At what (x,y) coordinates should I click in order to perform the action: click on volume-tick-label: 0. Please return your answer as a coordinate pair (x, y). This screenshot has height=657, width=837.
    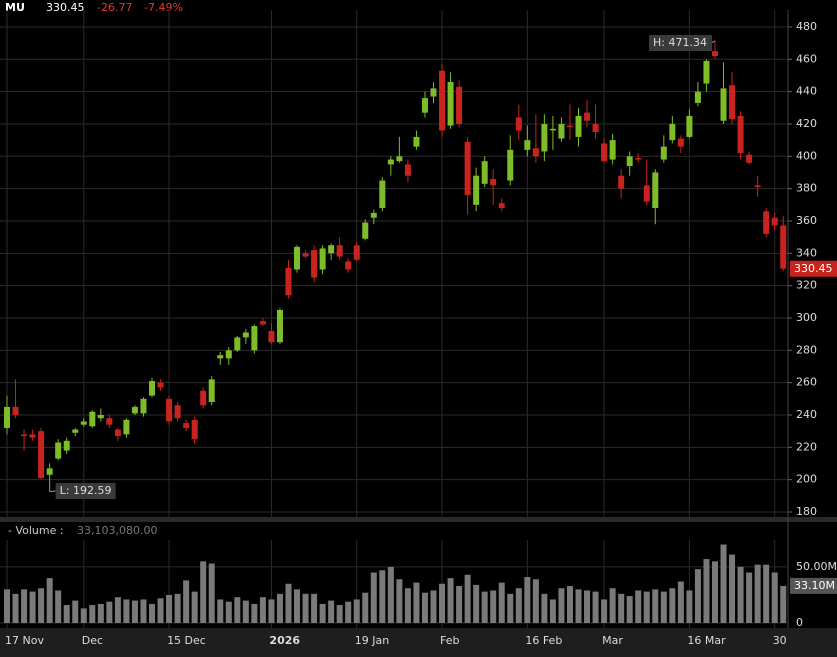
    Looking at the image, I should click on (799, 622).